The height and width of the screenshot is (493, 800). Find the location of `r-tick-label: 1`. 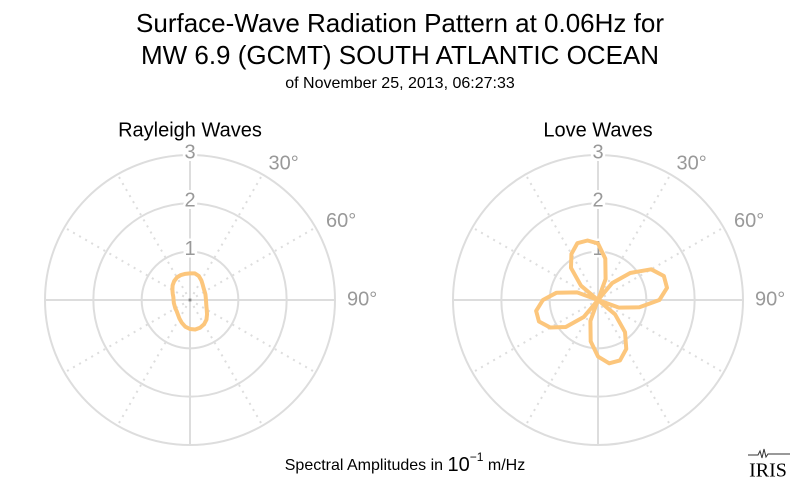

r-tick-label: 1 is located at coordinates (189, 249).